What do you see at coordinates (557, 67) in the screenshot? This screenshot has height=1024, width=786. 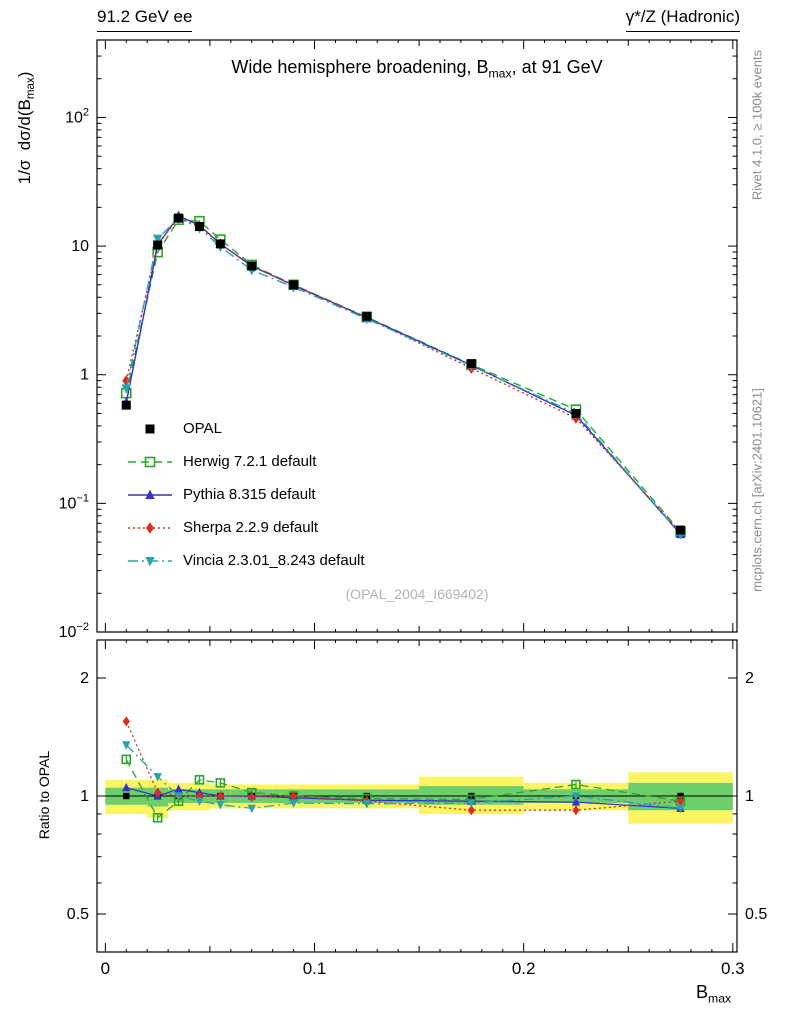 I see `plot-title-suffix: , at 91 GeV` at bounding box center [557, 67].